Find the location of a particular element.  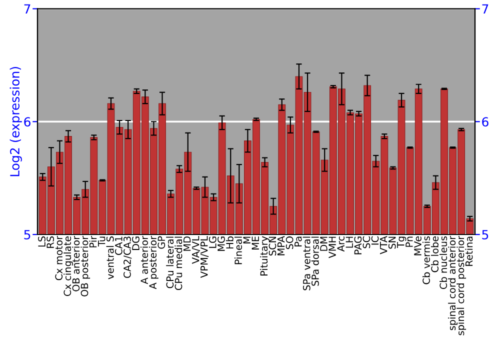

x-tick-label: ME is located at coordinates (255, 243).